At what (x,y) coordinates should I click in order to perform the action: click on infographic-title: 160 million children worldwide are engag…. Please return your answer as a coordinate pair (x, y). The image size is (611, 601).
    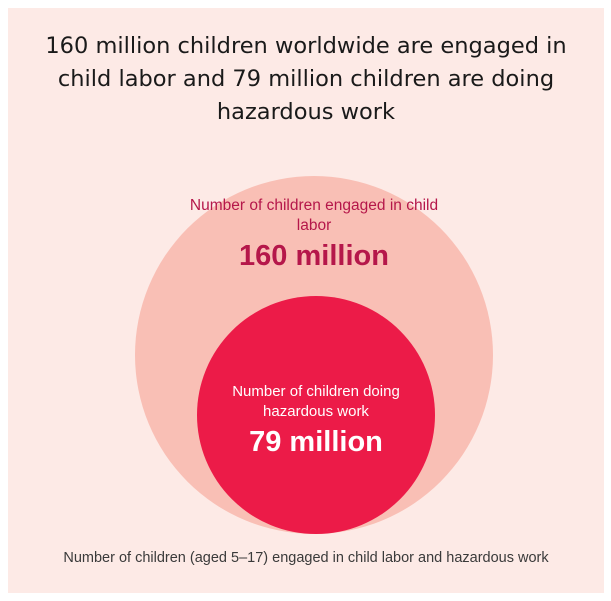
    Looking at the image, I should click on (306, 79).